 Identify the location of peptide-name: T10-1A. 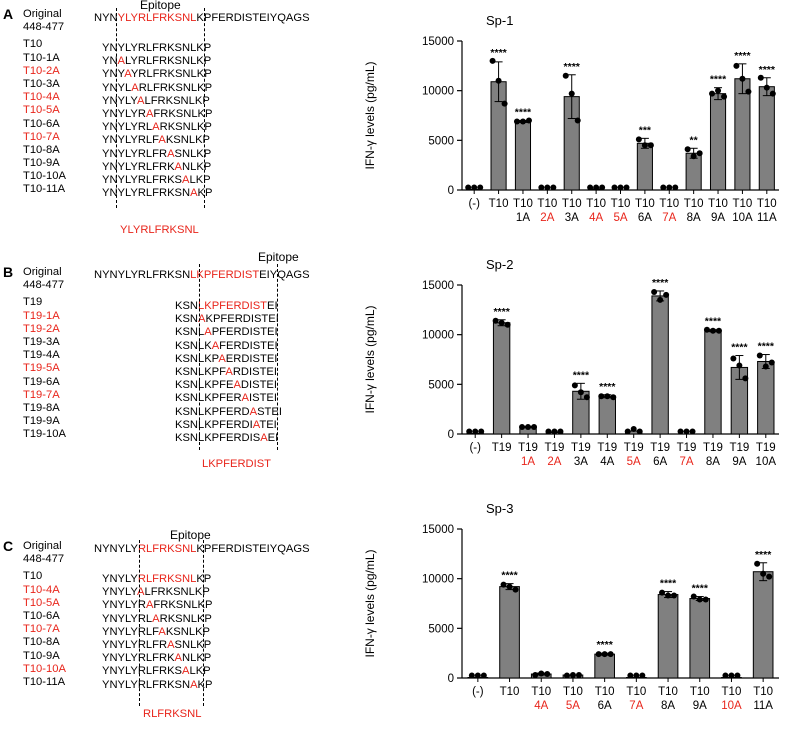
(41, 57).